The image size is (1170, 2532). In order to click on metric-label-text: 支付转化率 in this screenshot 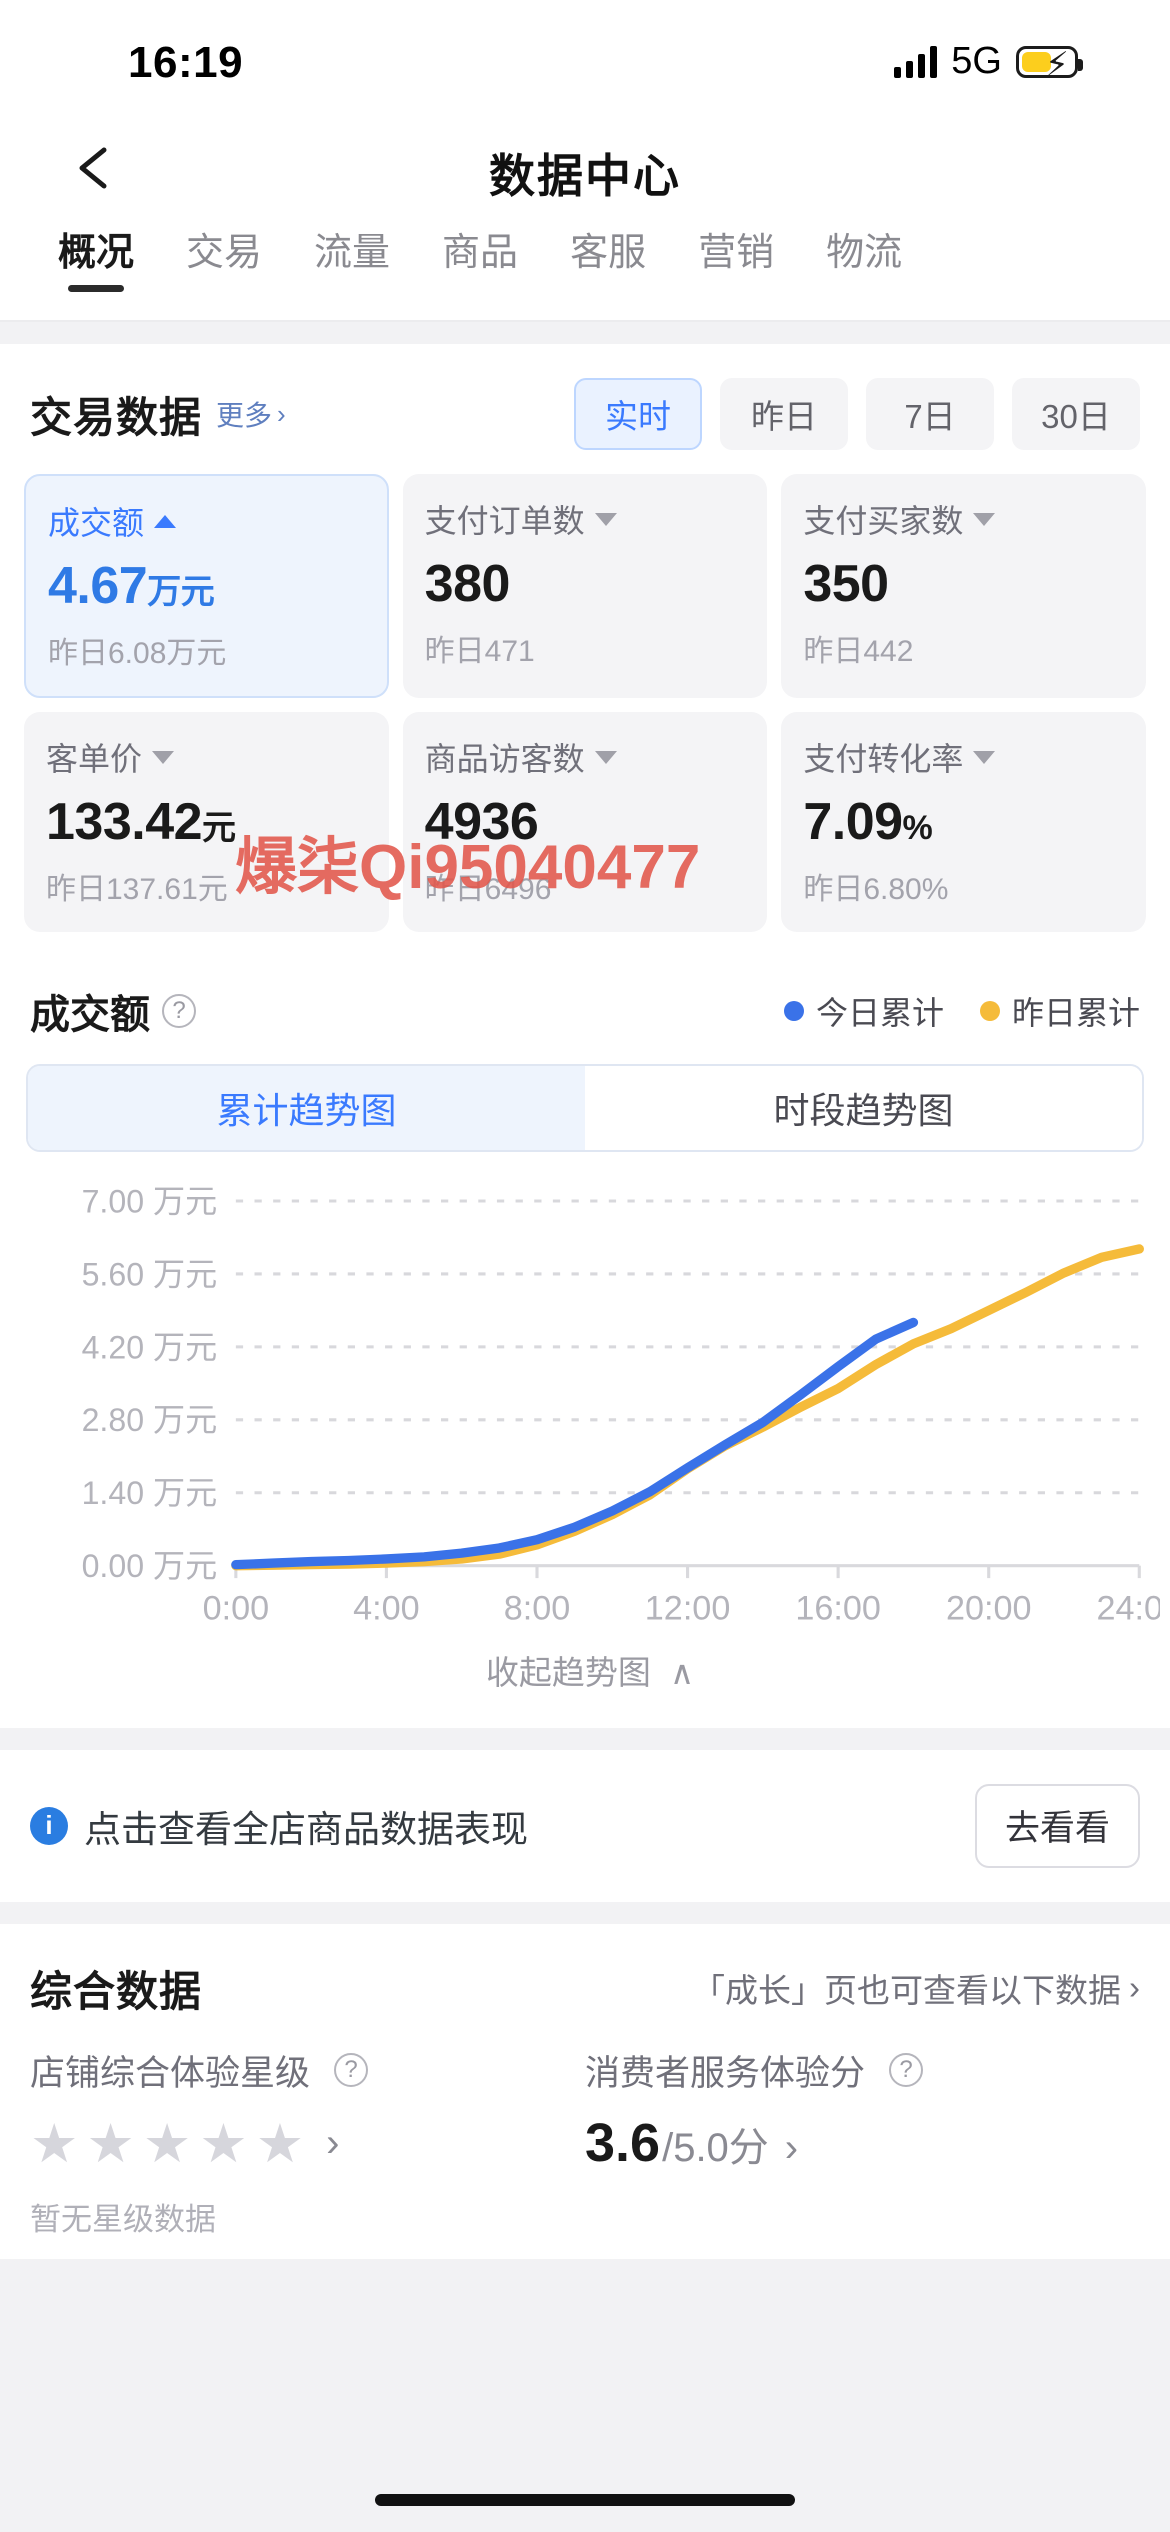, I will do `click(883, 759)`.